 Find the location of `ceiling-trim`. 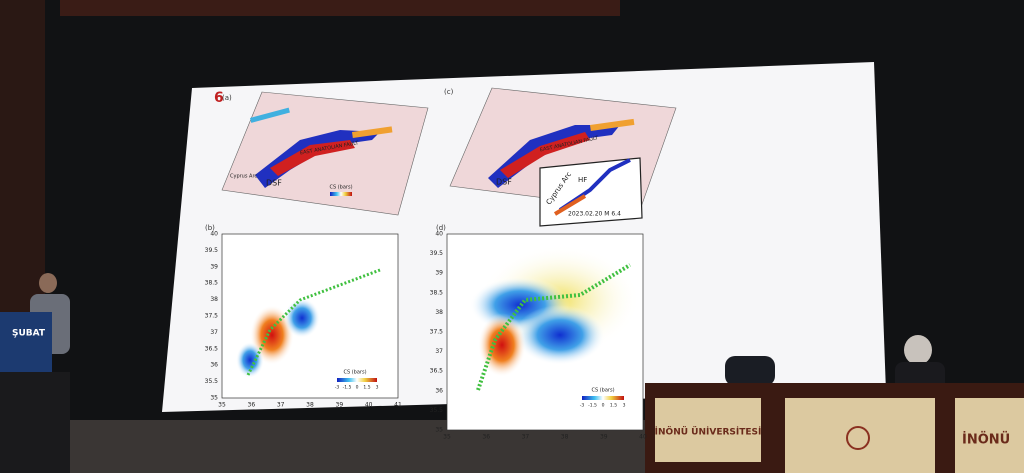

ceiling-trim is located at coordinates (340, 8).